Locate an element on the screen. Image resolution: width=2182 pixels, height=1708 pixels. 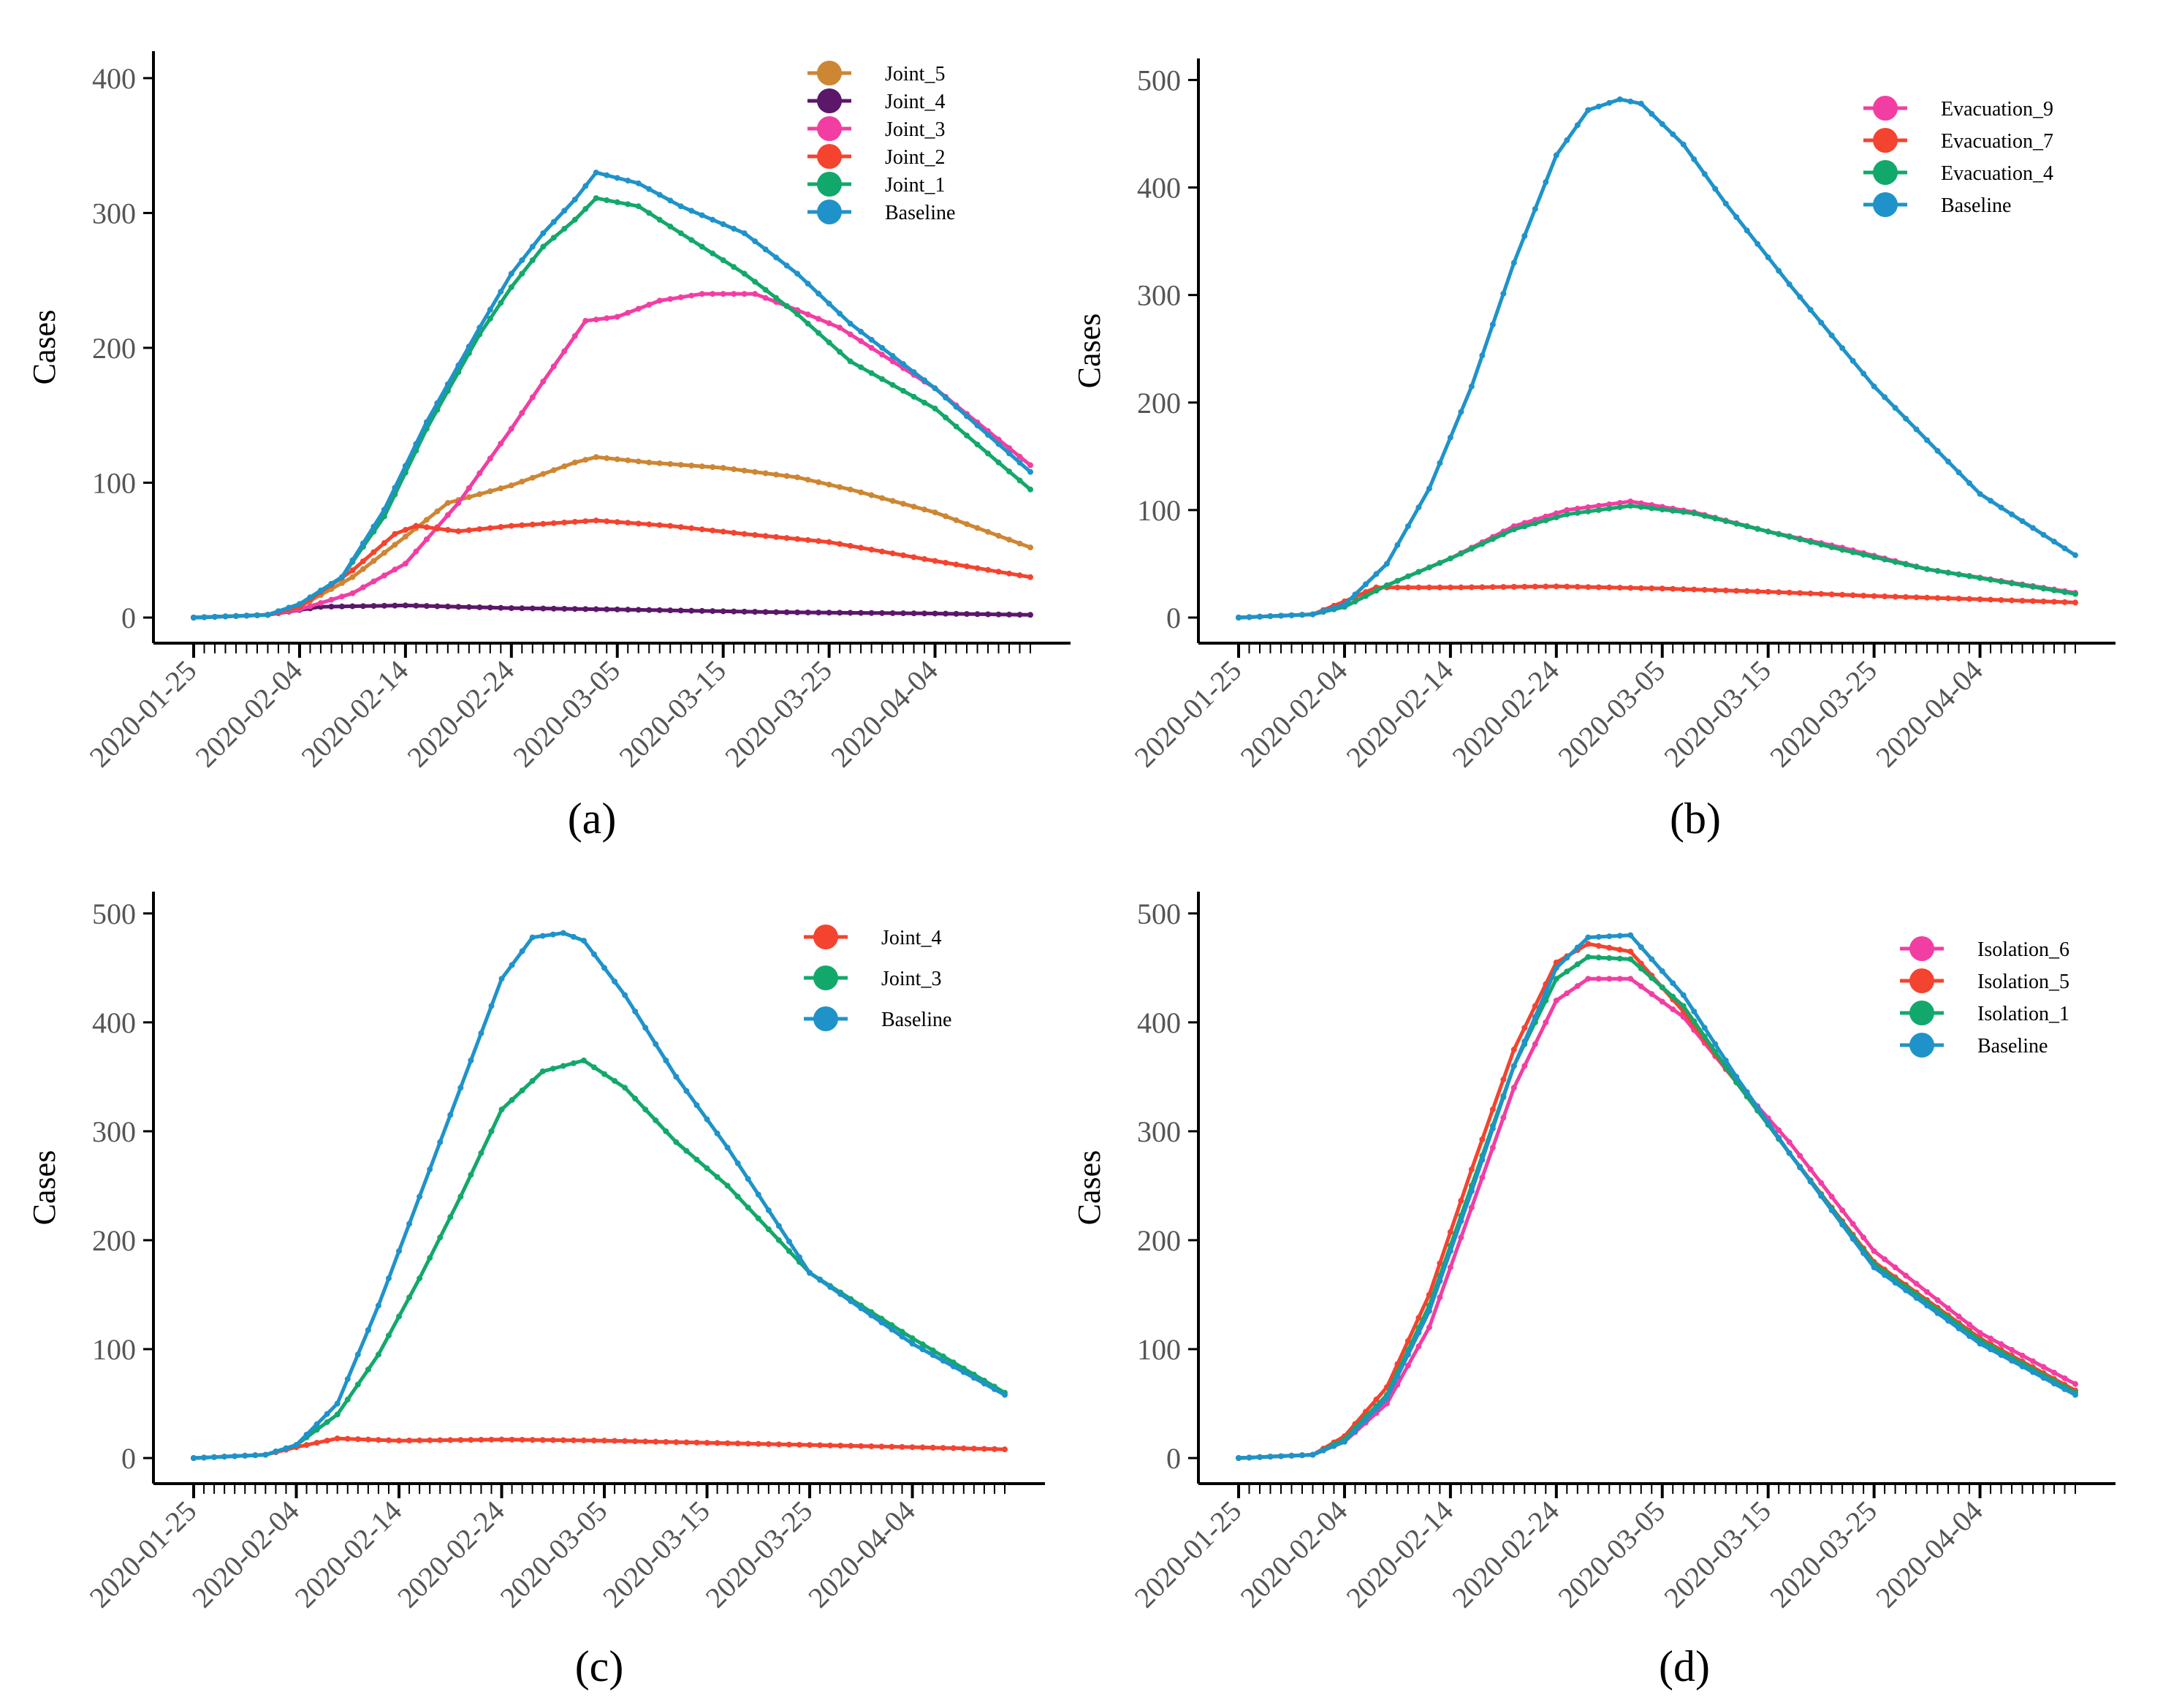
legend-label: Isolation_5 is located at coordinates (2023, 982).